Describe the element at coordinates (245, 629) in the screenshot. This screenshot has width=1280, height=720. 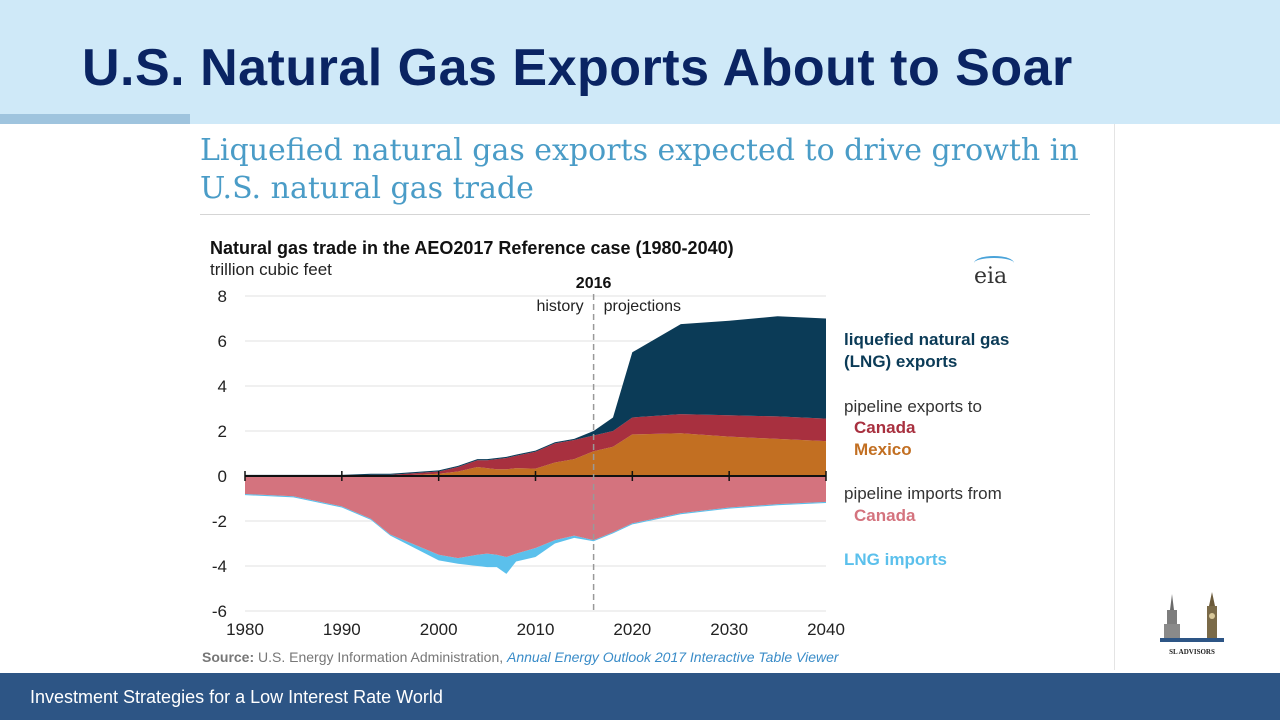
I see `x-tick-label: 1980` at that location.